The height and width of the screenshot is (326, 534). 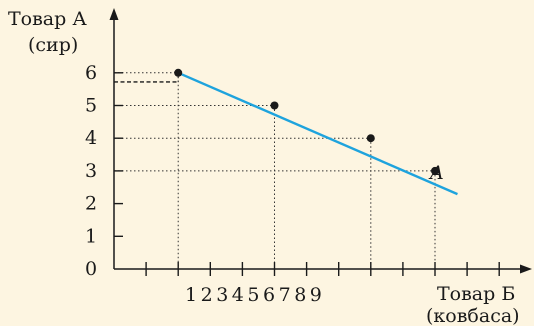 What do you see at coordinates (91, 73) in the screenshot?
I see `y-tick-label-6: 6` at bounding box center [91, 73].